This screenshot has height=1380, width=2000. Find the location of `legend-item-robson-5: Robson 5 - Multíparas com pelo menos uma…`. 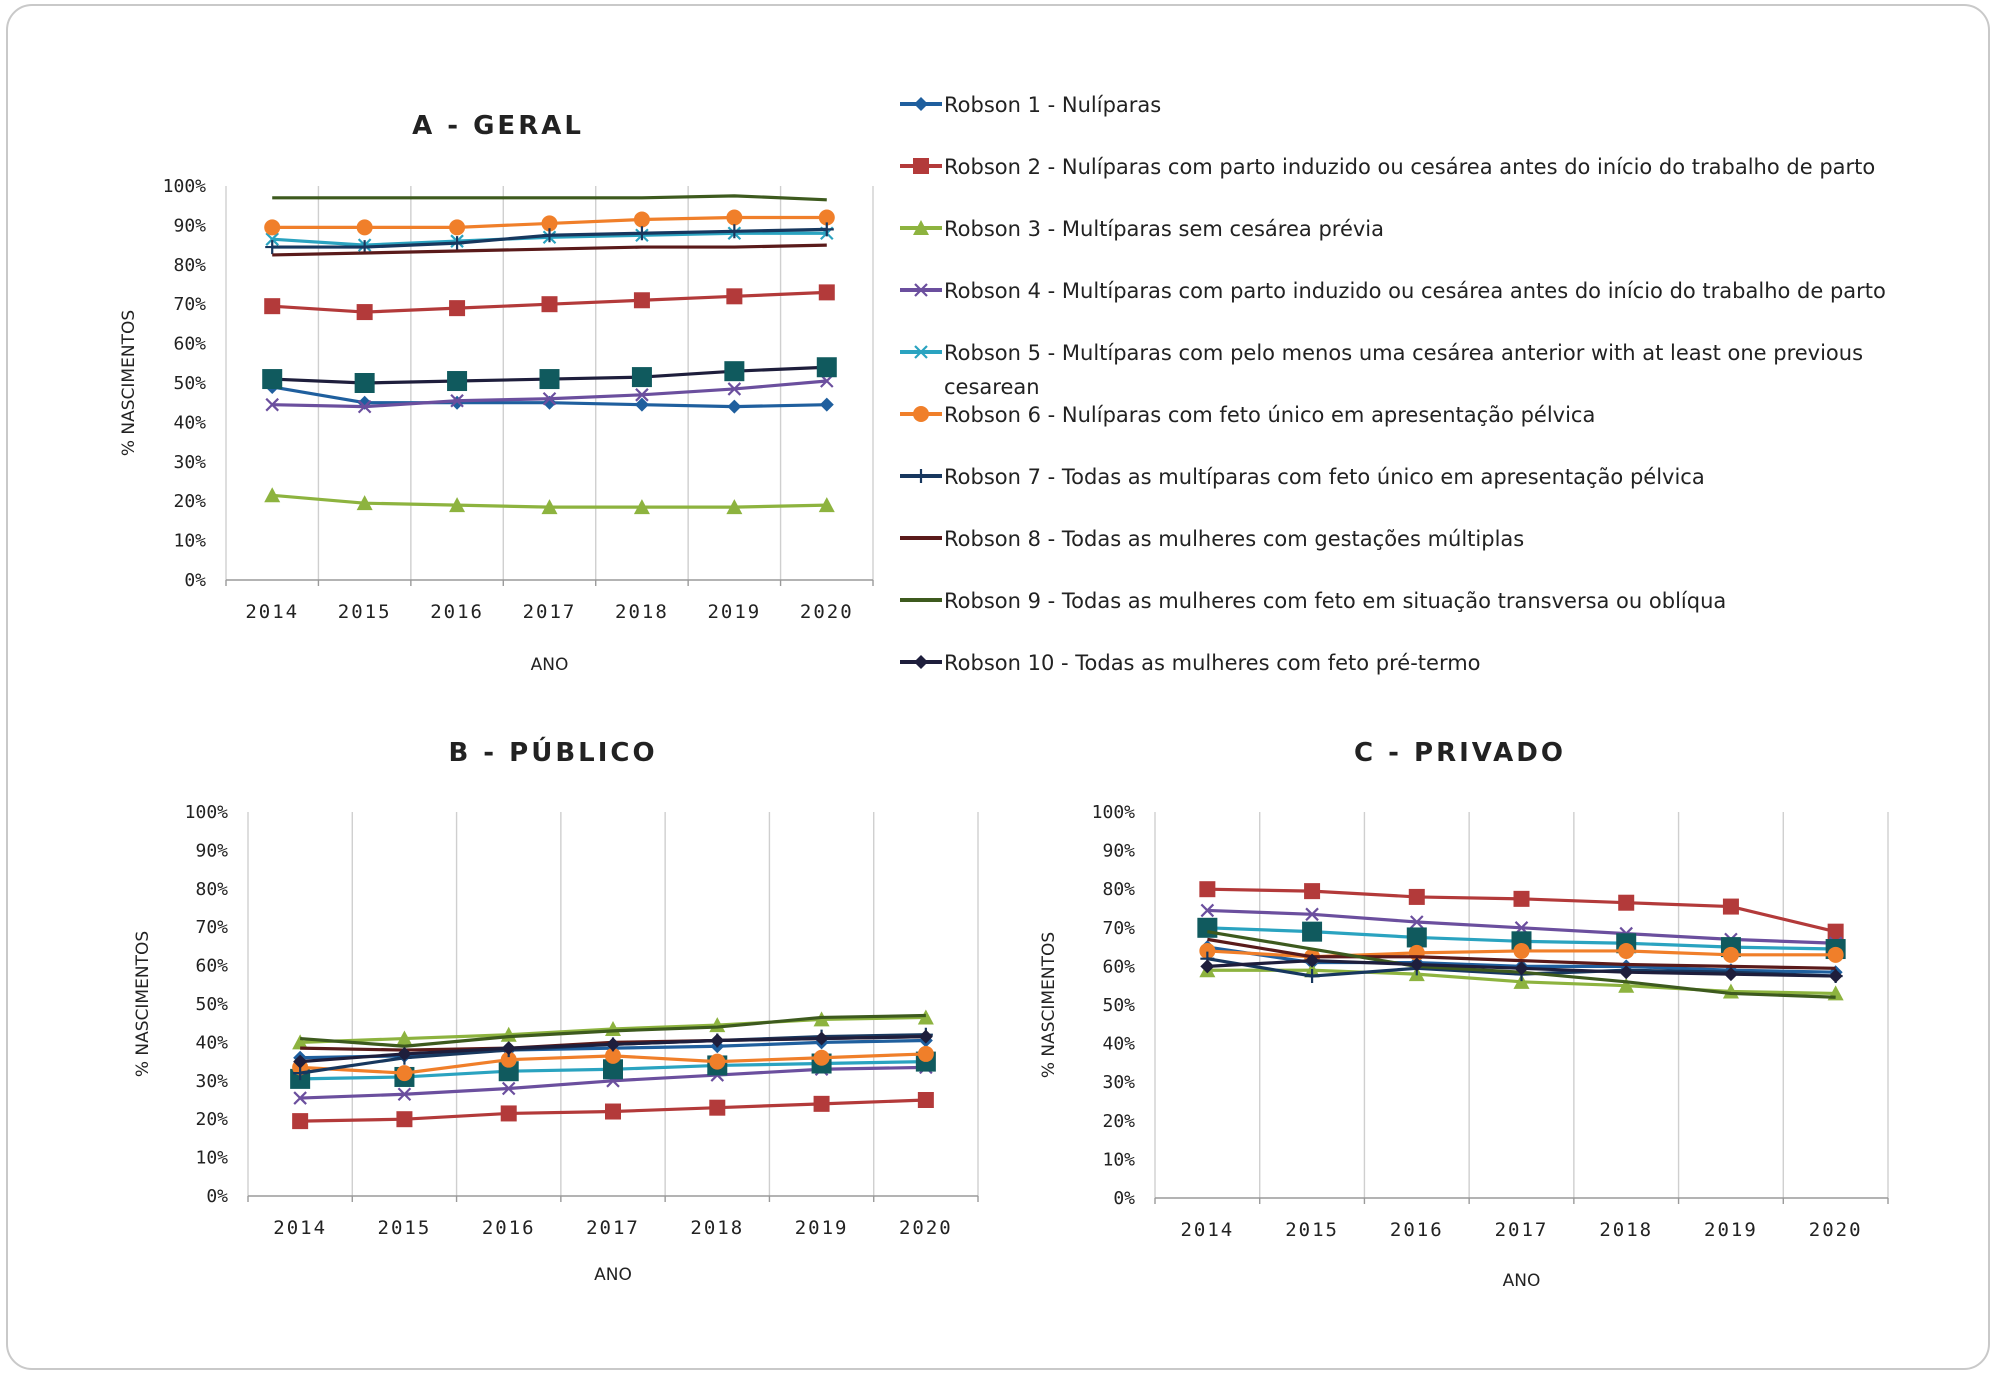

legend-item-robson-5: Robson 5 - Multíparas com pelo menos uma… is located at coordinates (1381, 370).